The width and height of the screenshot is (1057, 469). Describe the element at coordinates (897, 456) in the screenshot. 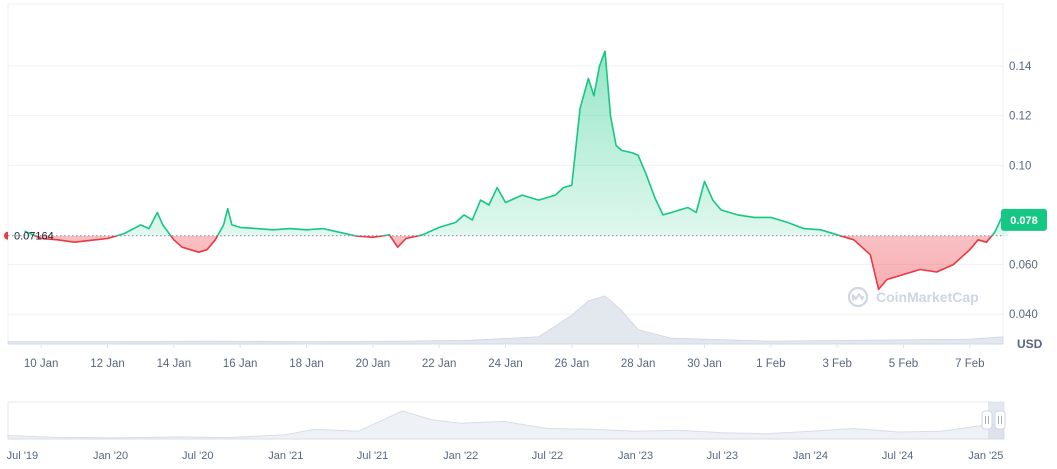

I see `brush-tick-label: Jul '24` at that location.